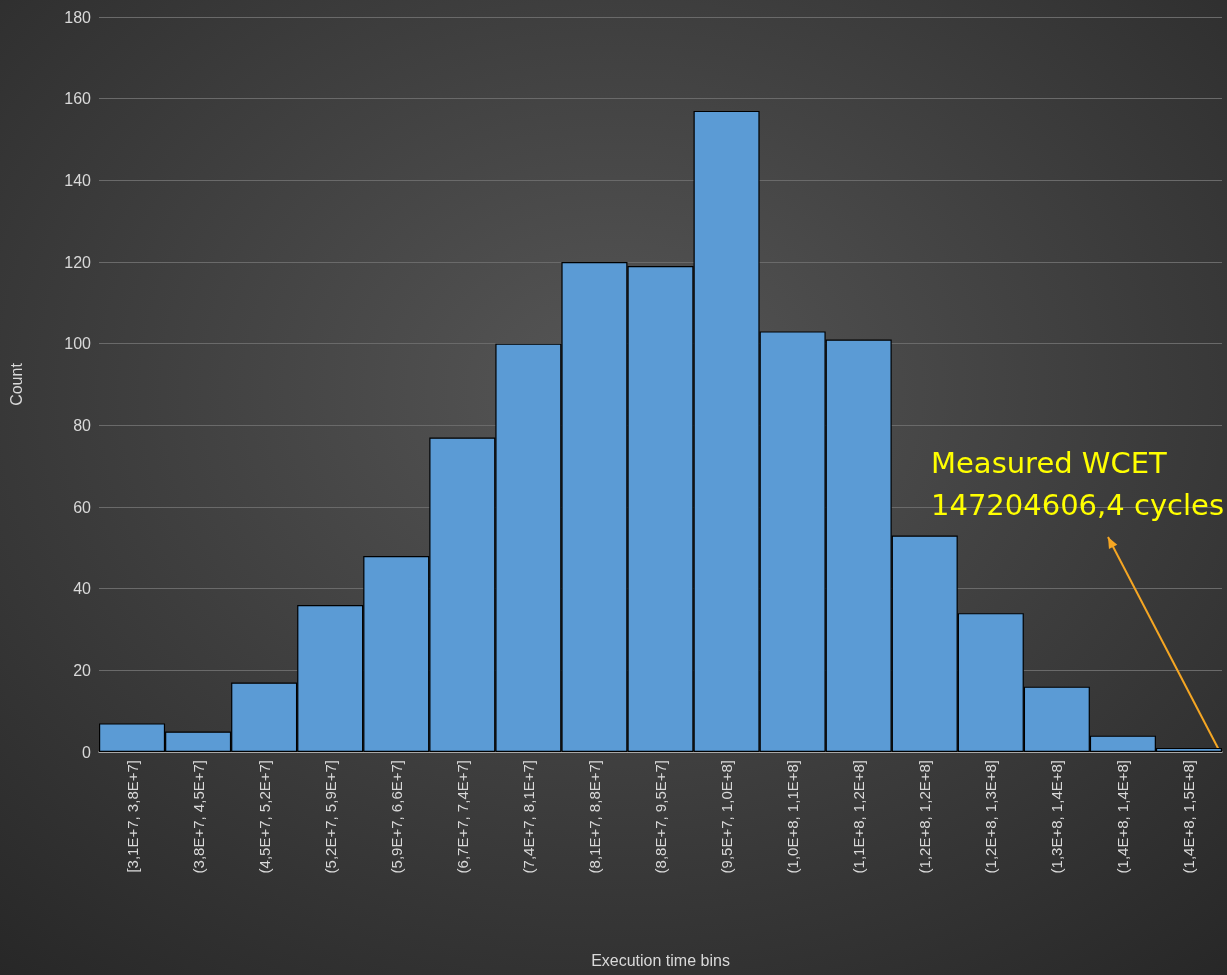  Describe the element at coordinates (396, 817) in the screenshot. I see `x-tick-label: (5,9E+7, 6,6E+7]` at that location.